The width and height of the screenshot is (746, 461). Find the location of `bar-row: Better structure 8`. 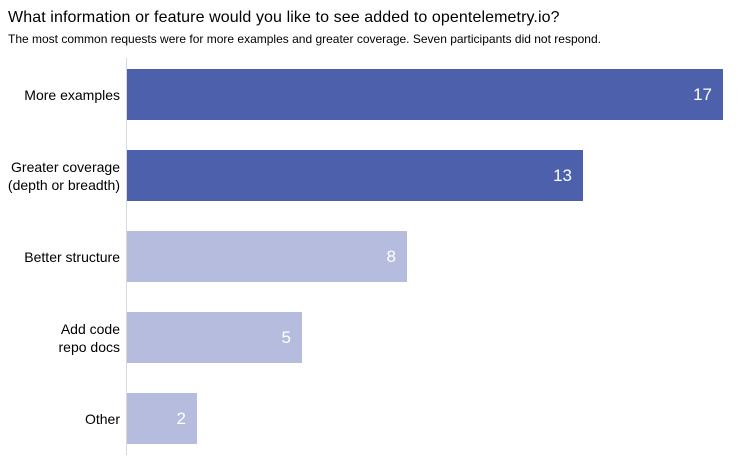

bar-row: Better structure 8 is located at coordinates (373, 256).